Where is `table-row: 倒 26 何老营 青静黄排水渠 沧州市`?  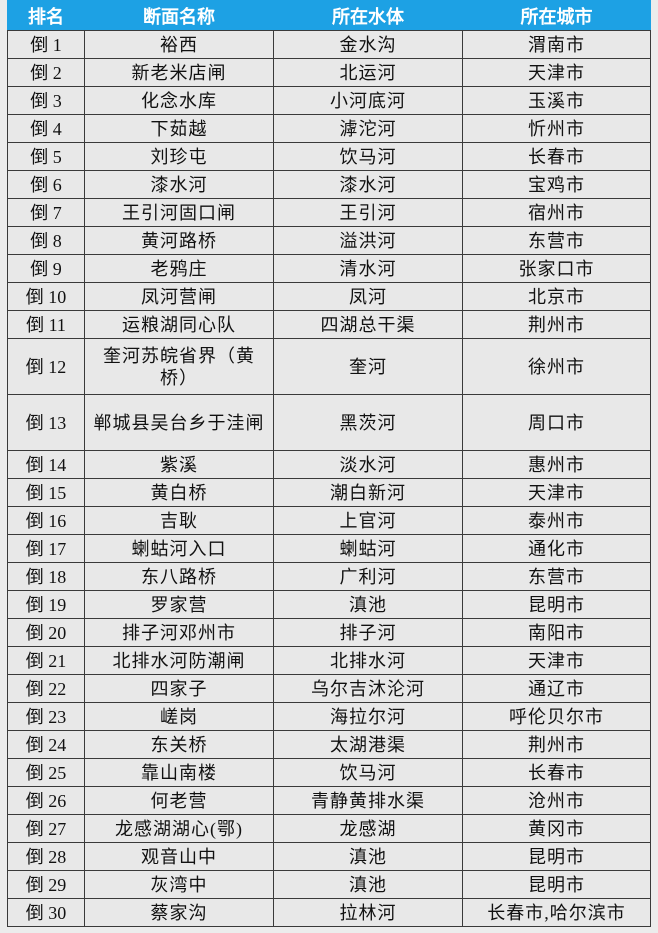
table-row: 倒 26 何老营 青静黄排水渠 沧州市 is located at coordinates (329, 800).